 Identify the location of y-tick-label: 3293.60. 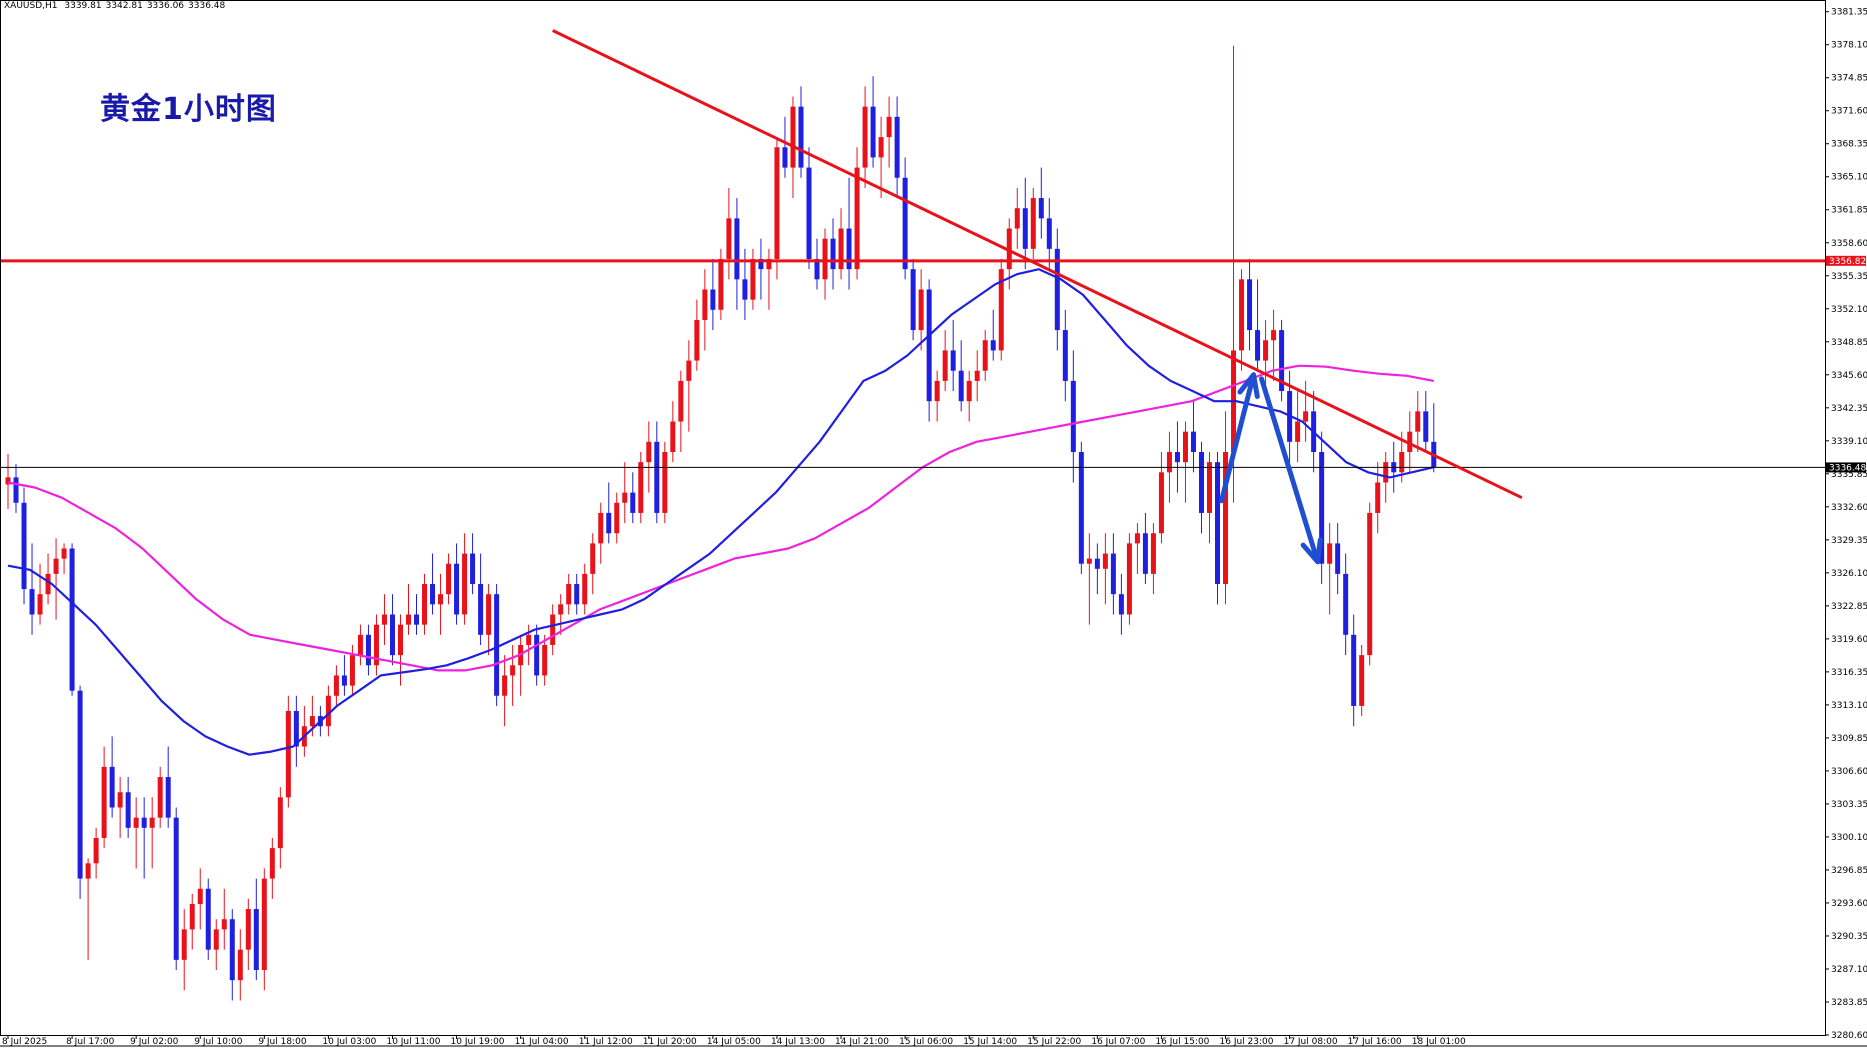
(1849, 904).